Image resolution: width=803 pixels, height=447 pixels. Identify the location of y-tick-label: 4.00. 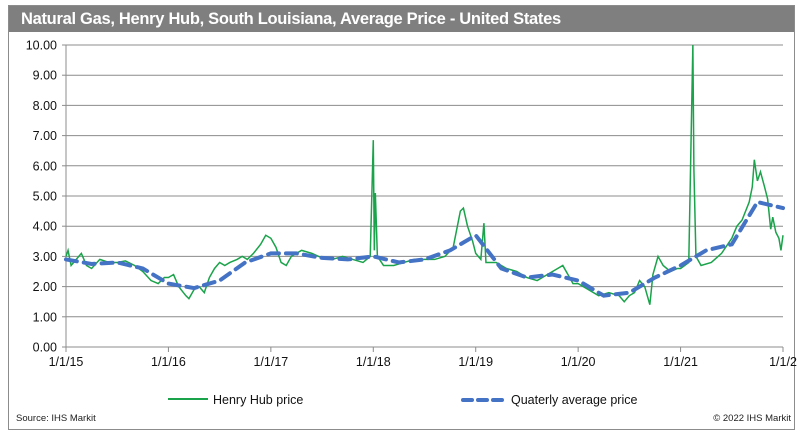
(45, 227).